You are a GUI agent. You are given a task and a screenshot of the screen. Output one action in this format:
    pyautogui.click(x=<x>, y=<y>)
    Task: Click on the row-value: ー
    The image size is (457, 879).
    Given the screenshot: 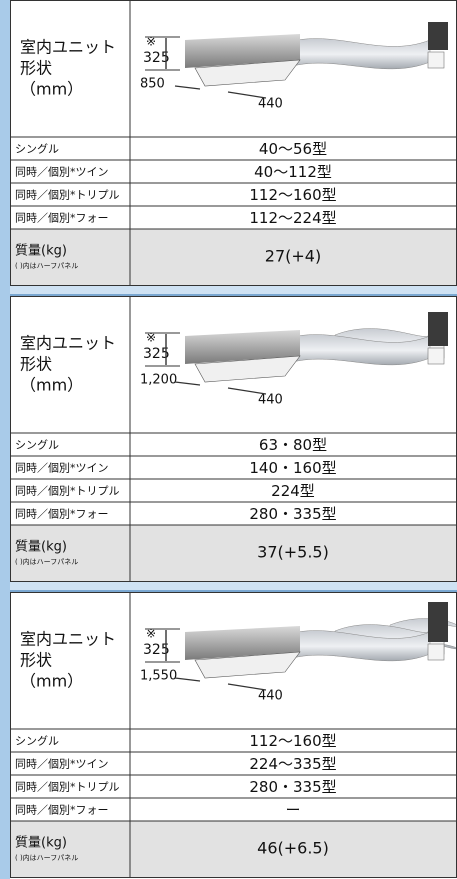 What is the action you would take?
    pyautogui.click(x=292, y=810)
    